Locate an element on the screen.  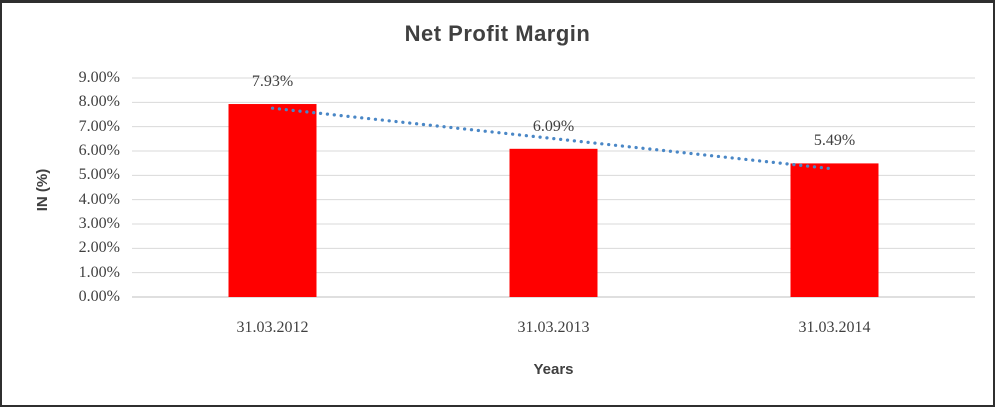
x-tick-label: 31.03.2012 is located at coordinates (272, 327).